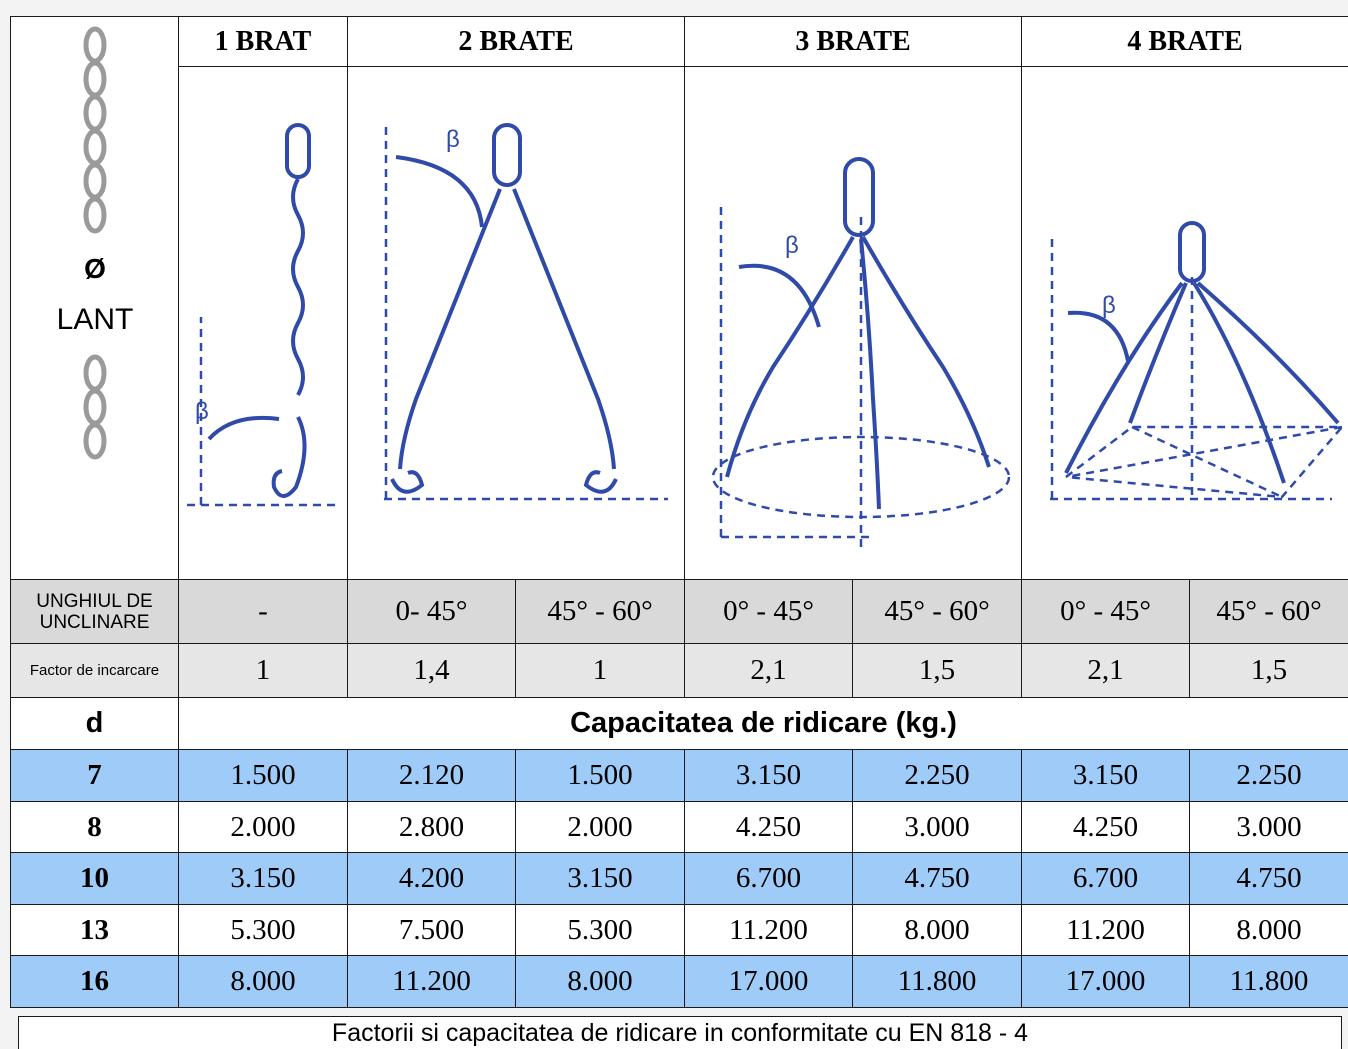 The height and width of the screenshot is (1049, 1348). Describe the element at coordinates (95, 269) in the screenshot. I see `diameter-symbol: Ø` at that location.